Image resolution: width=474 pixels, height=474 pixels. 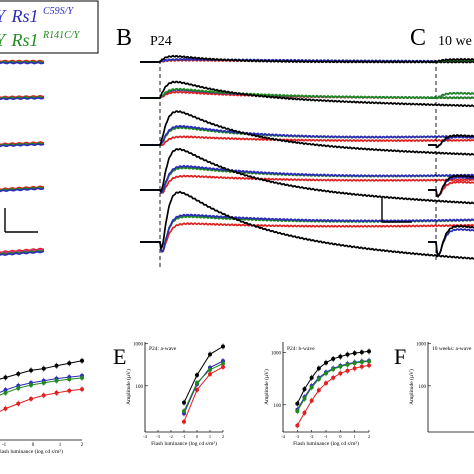 I want to click on panel-a-scalebar, so click(x=21, y=220).